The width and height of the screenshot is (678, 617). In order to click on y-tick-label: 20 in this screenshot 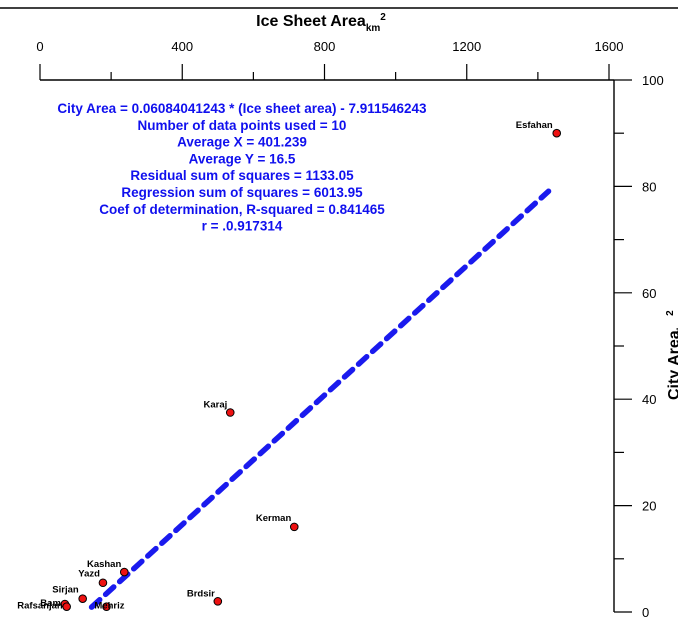, I will do `click(649, 506)`.